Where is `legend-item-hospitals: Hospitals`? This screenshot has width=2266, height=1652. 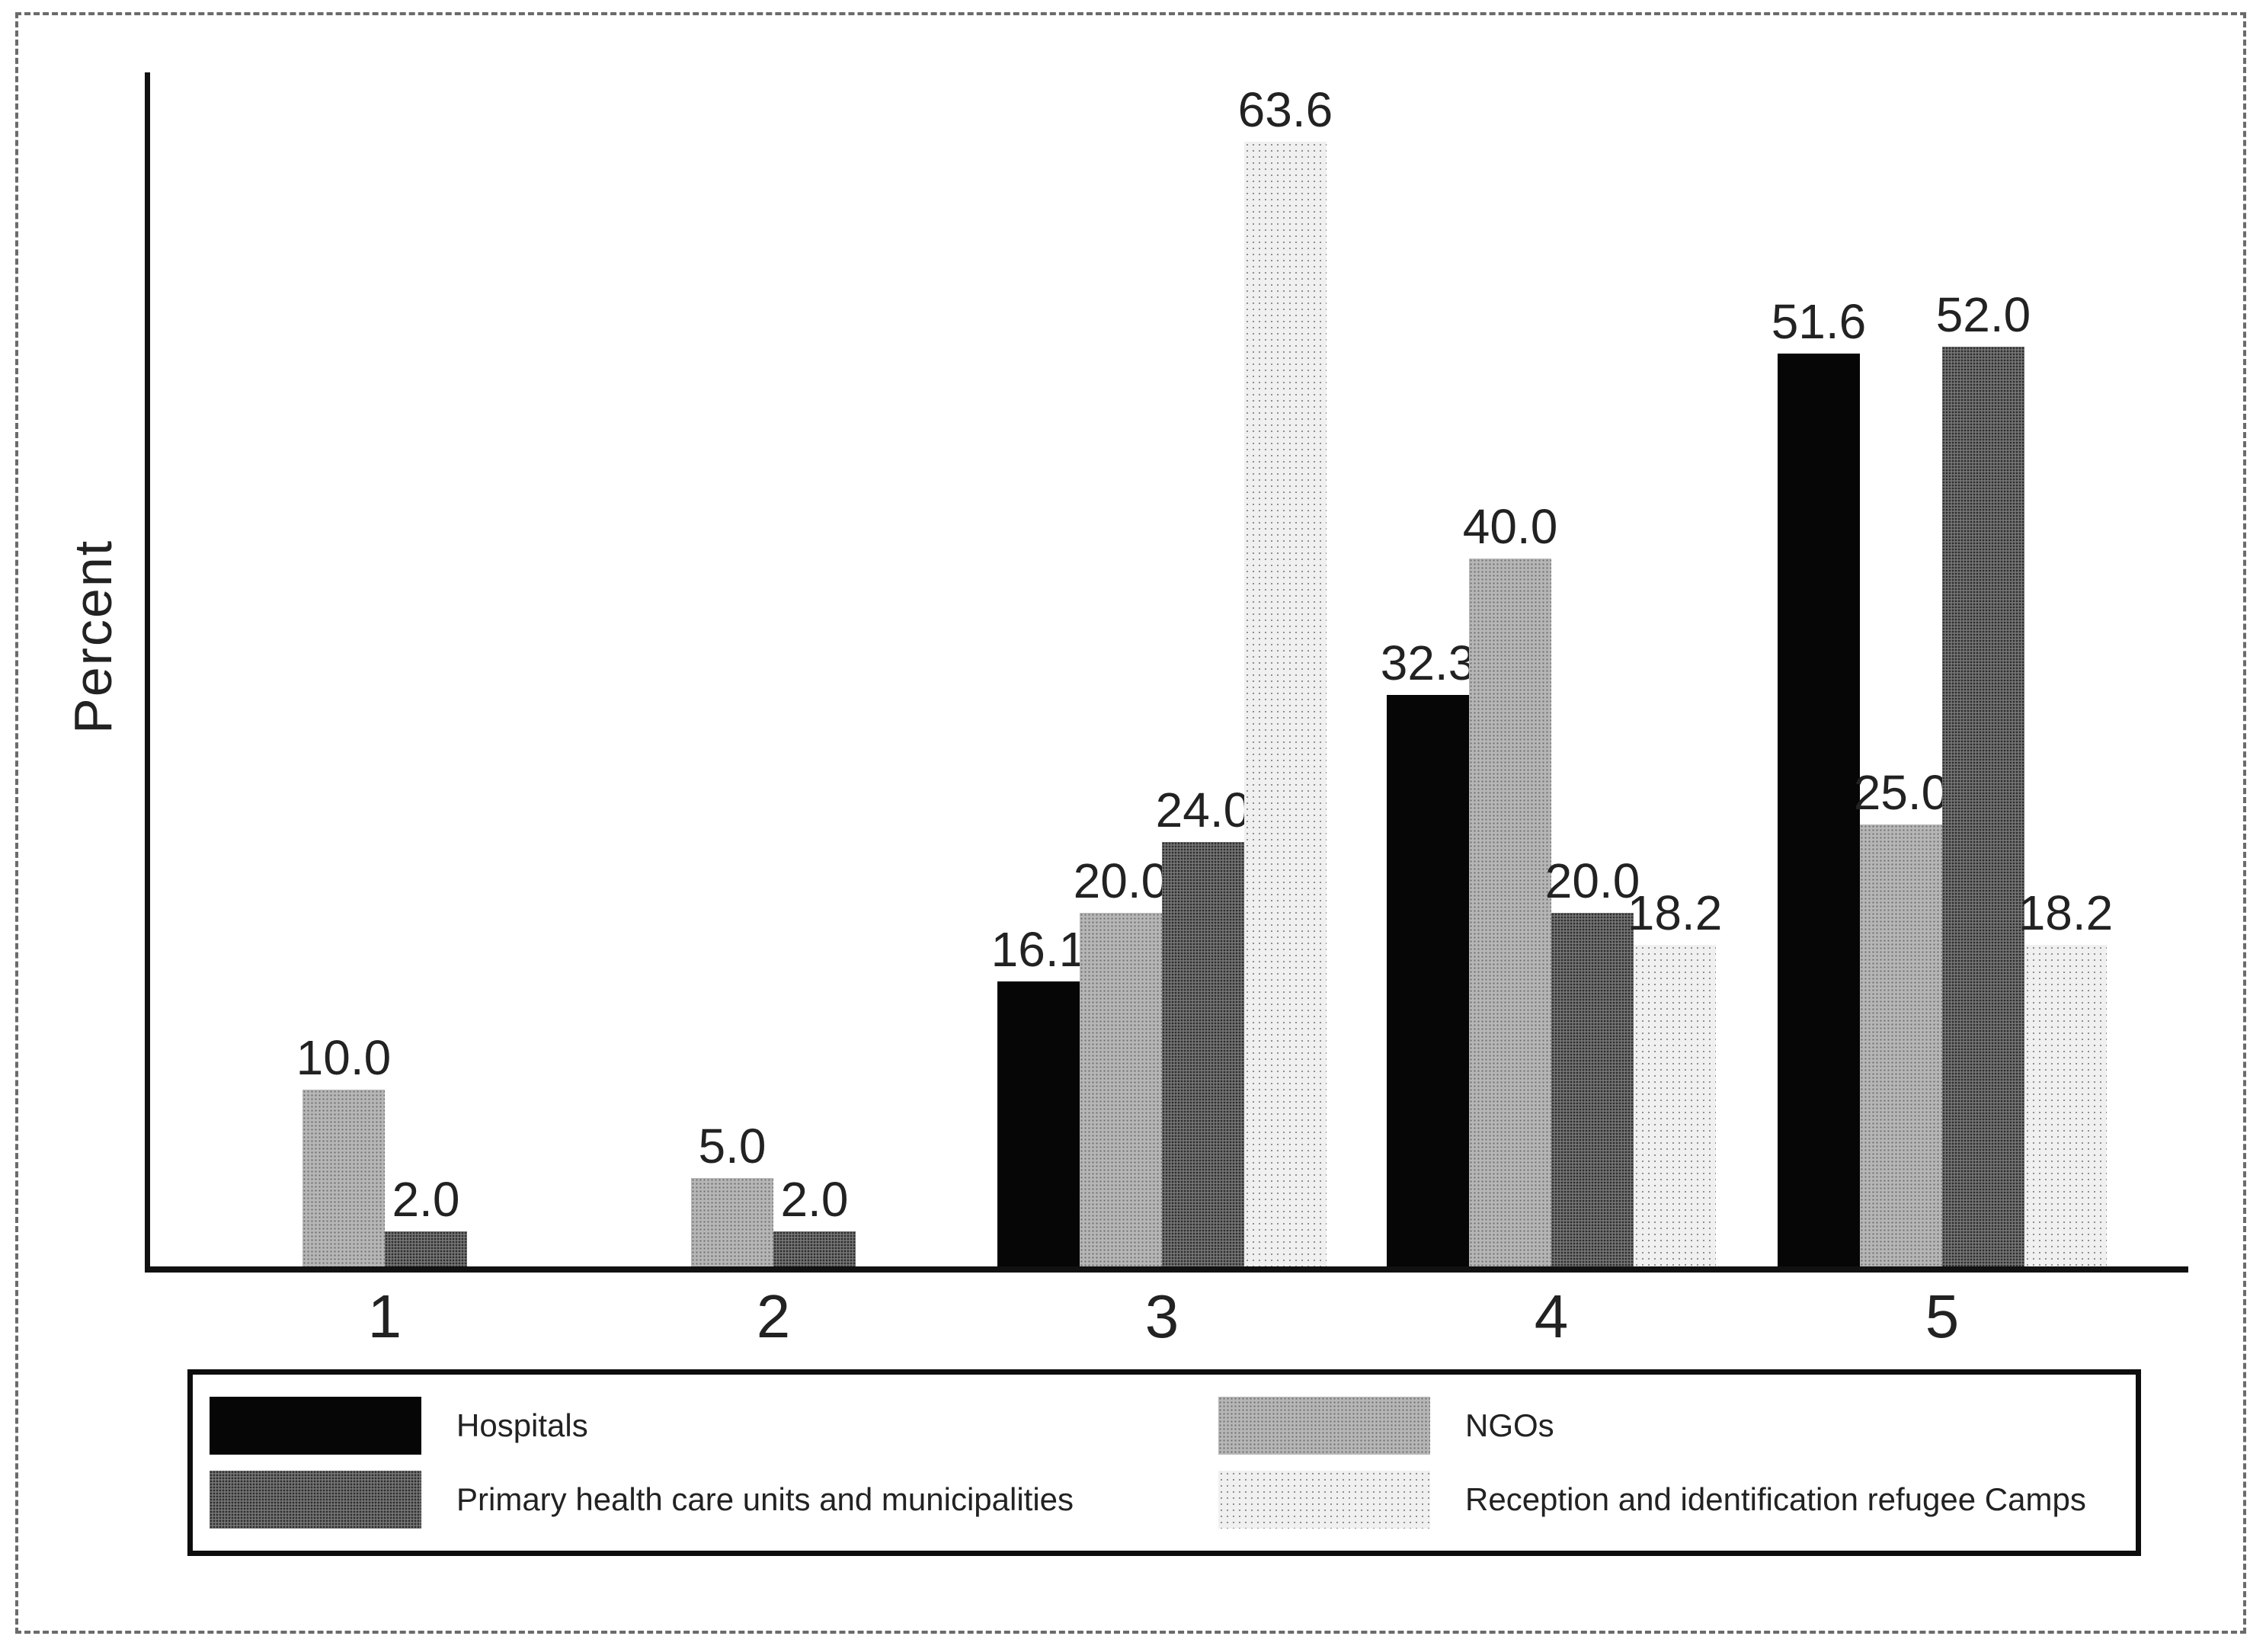 legend-item-hospitals: Hospitals is located at coordinates (714, 1425).